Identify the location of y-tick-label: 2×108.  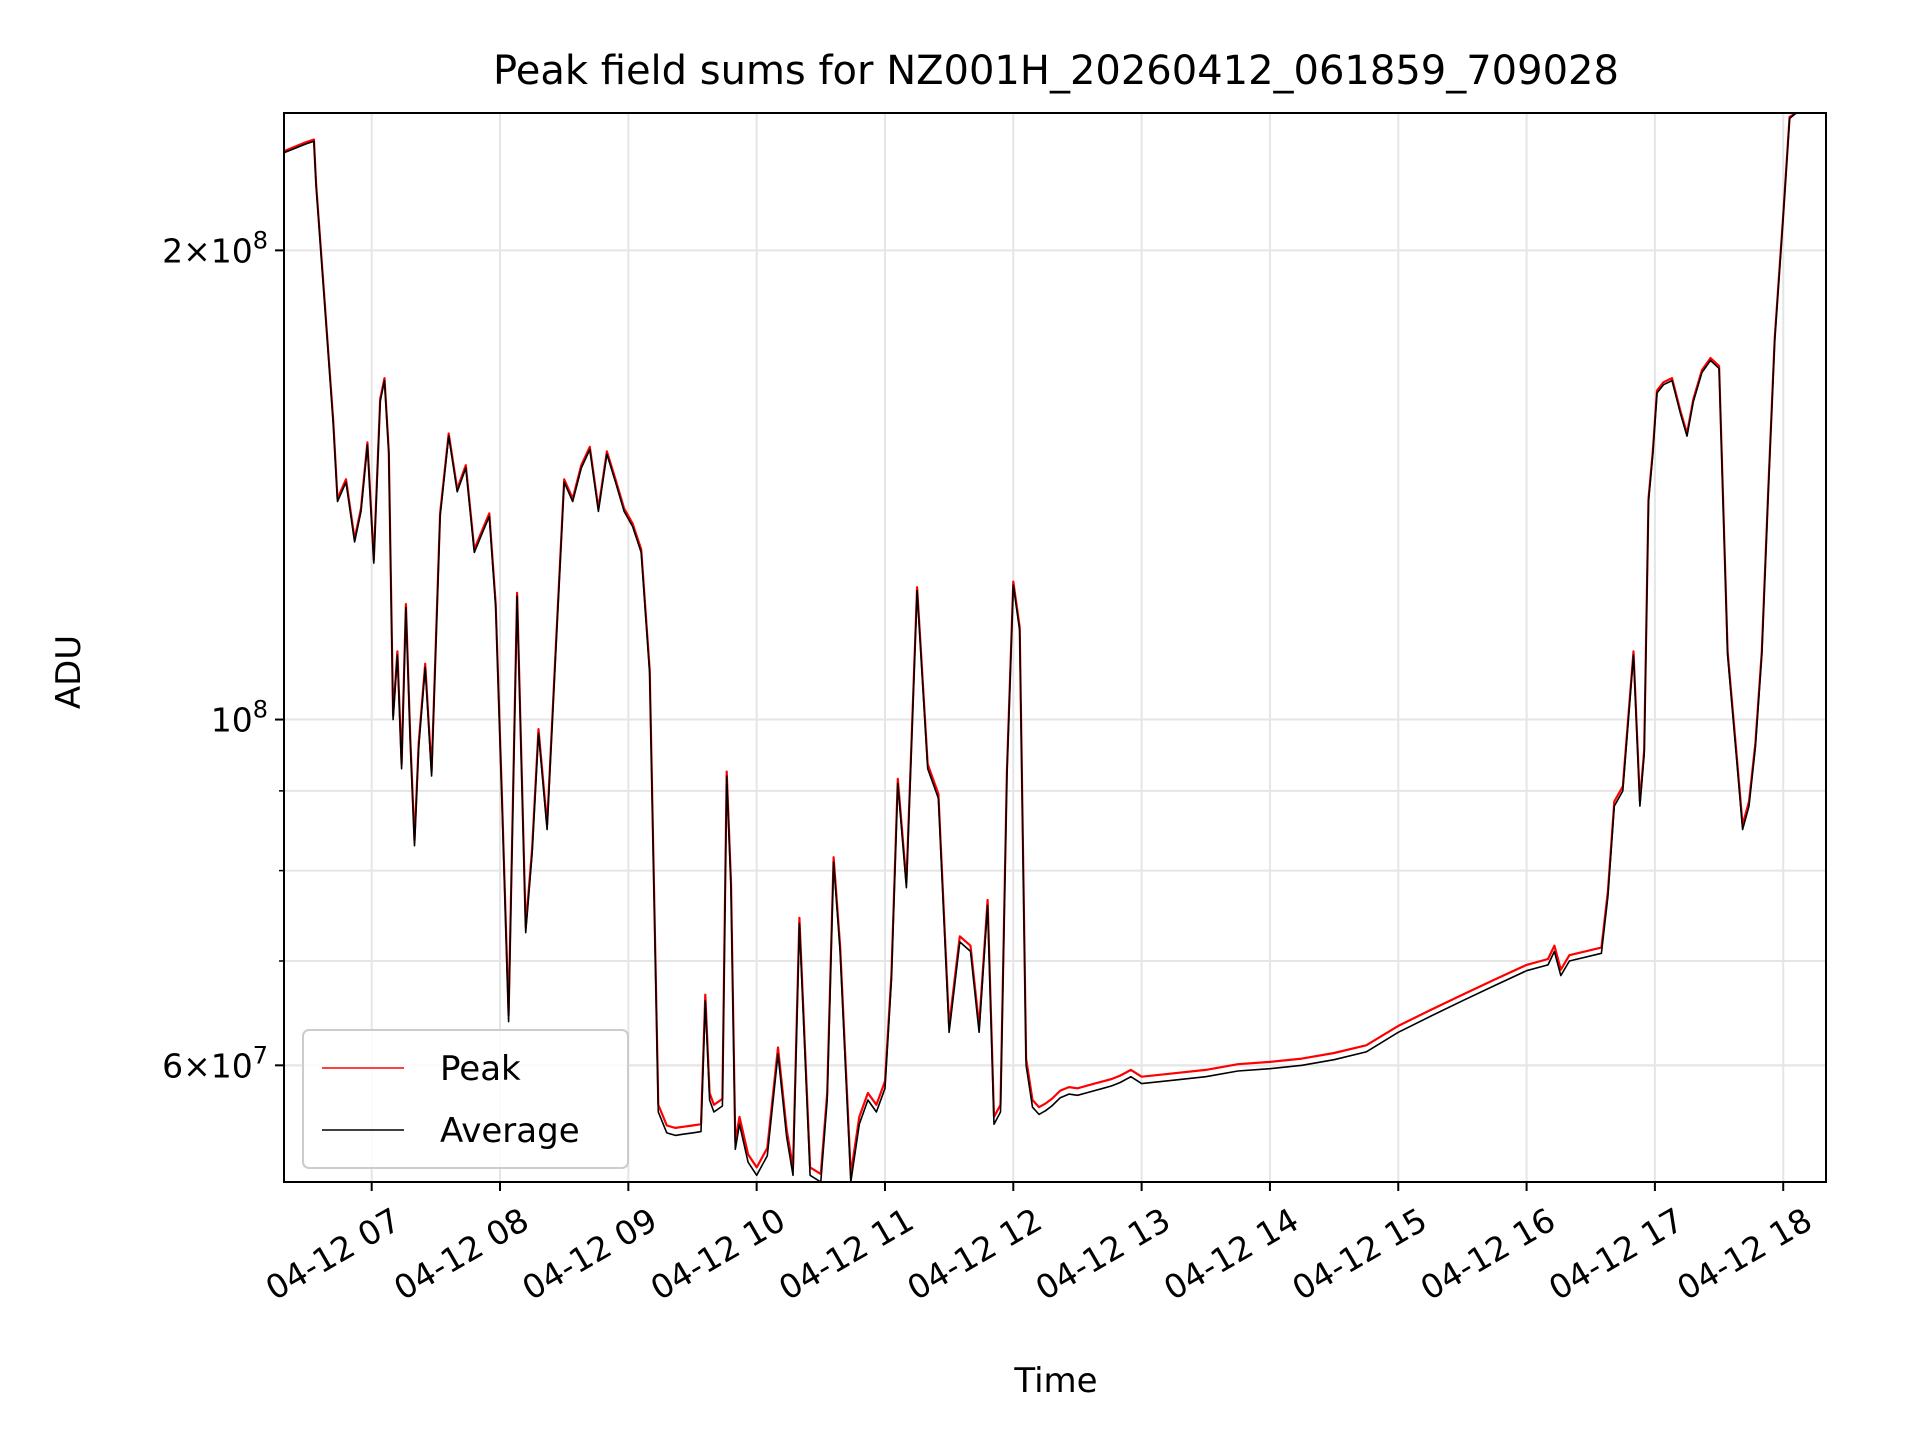
(215, 248).